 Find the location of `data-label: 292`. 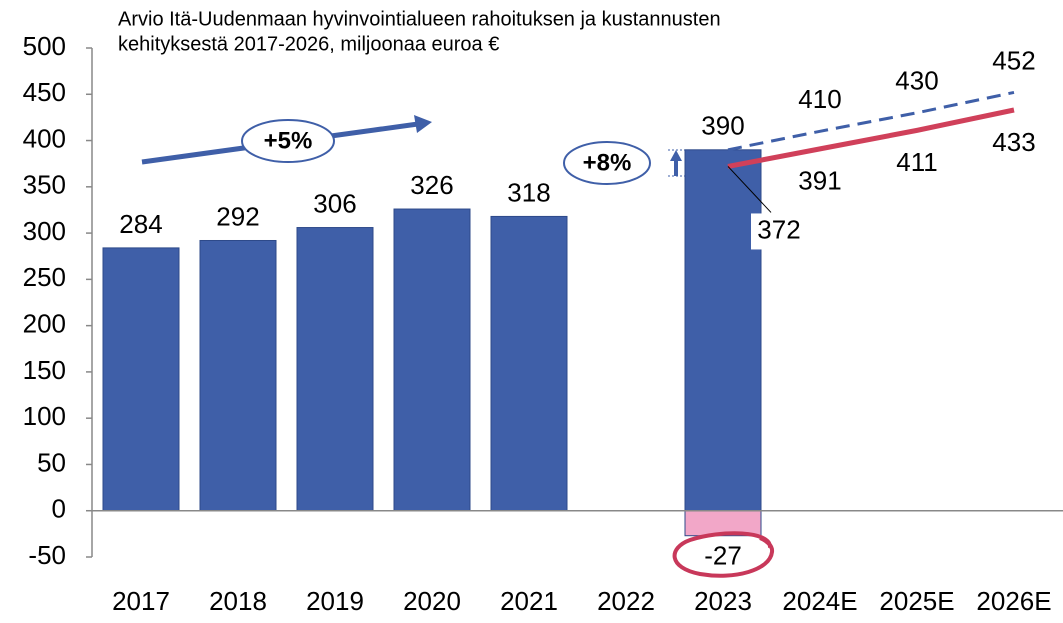

data-label: 292 is located at coordinates (237, 216).